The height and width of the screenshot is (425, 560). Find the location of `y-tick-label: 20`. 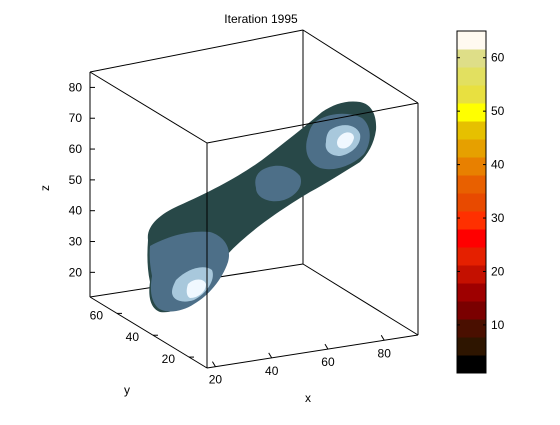

y-tick-label: 20 is located at coordinates (169, 359).